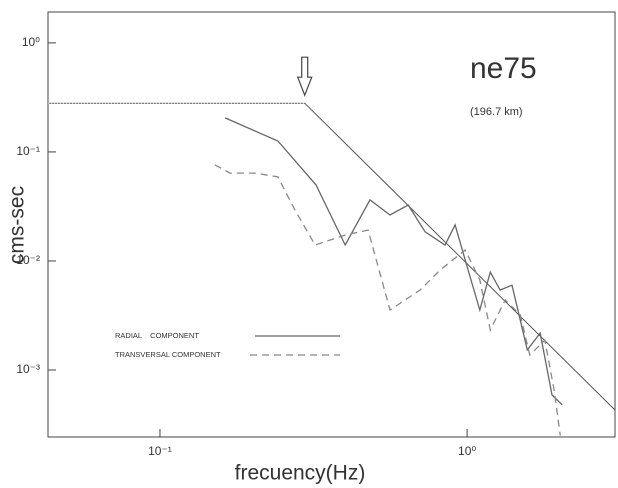  What do you see at coordinates (17, 225) in the screenshot?
I see `y-axis-title: cms-sec` at bounding box center [17, 225].